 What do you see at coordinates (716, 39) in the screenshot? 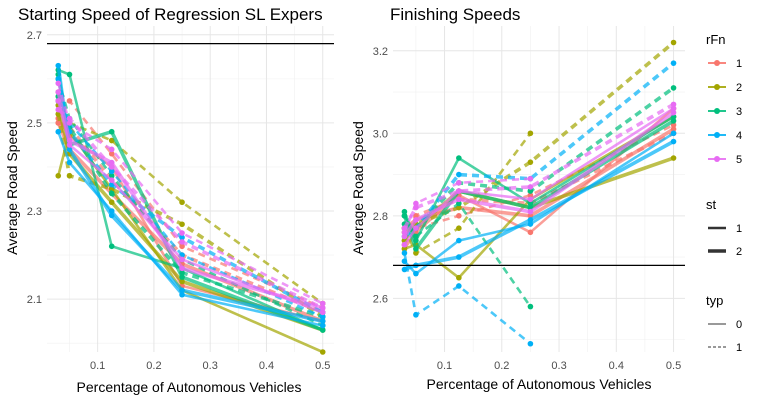
I see `legend-rfn-title: rFn` at bounding box center [716, 39].